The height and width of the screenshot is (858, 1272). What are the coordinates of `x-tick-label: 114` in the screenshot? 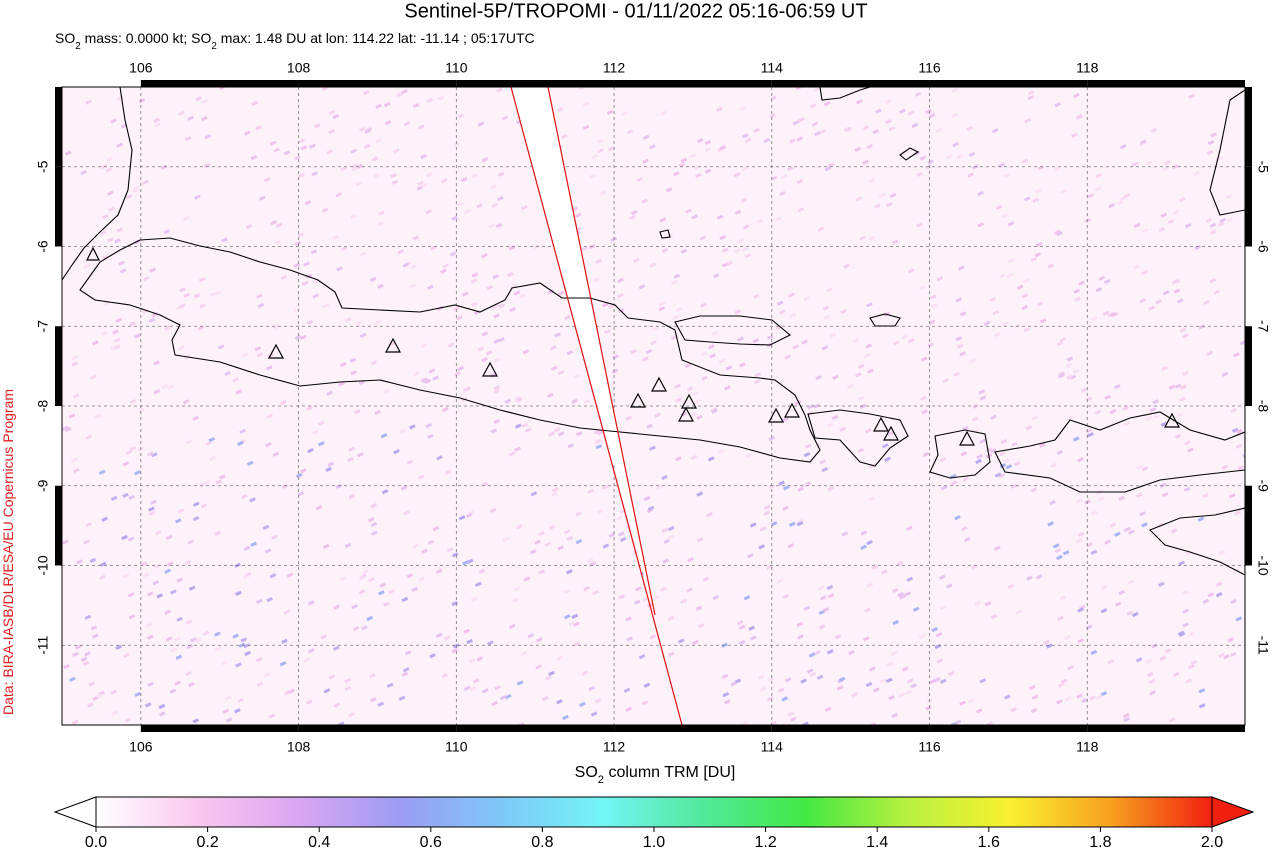 It's located at (772, 68).